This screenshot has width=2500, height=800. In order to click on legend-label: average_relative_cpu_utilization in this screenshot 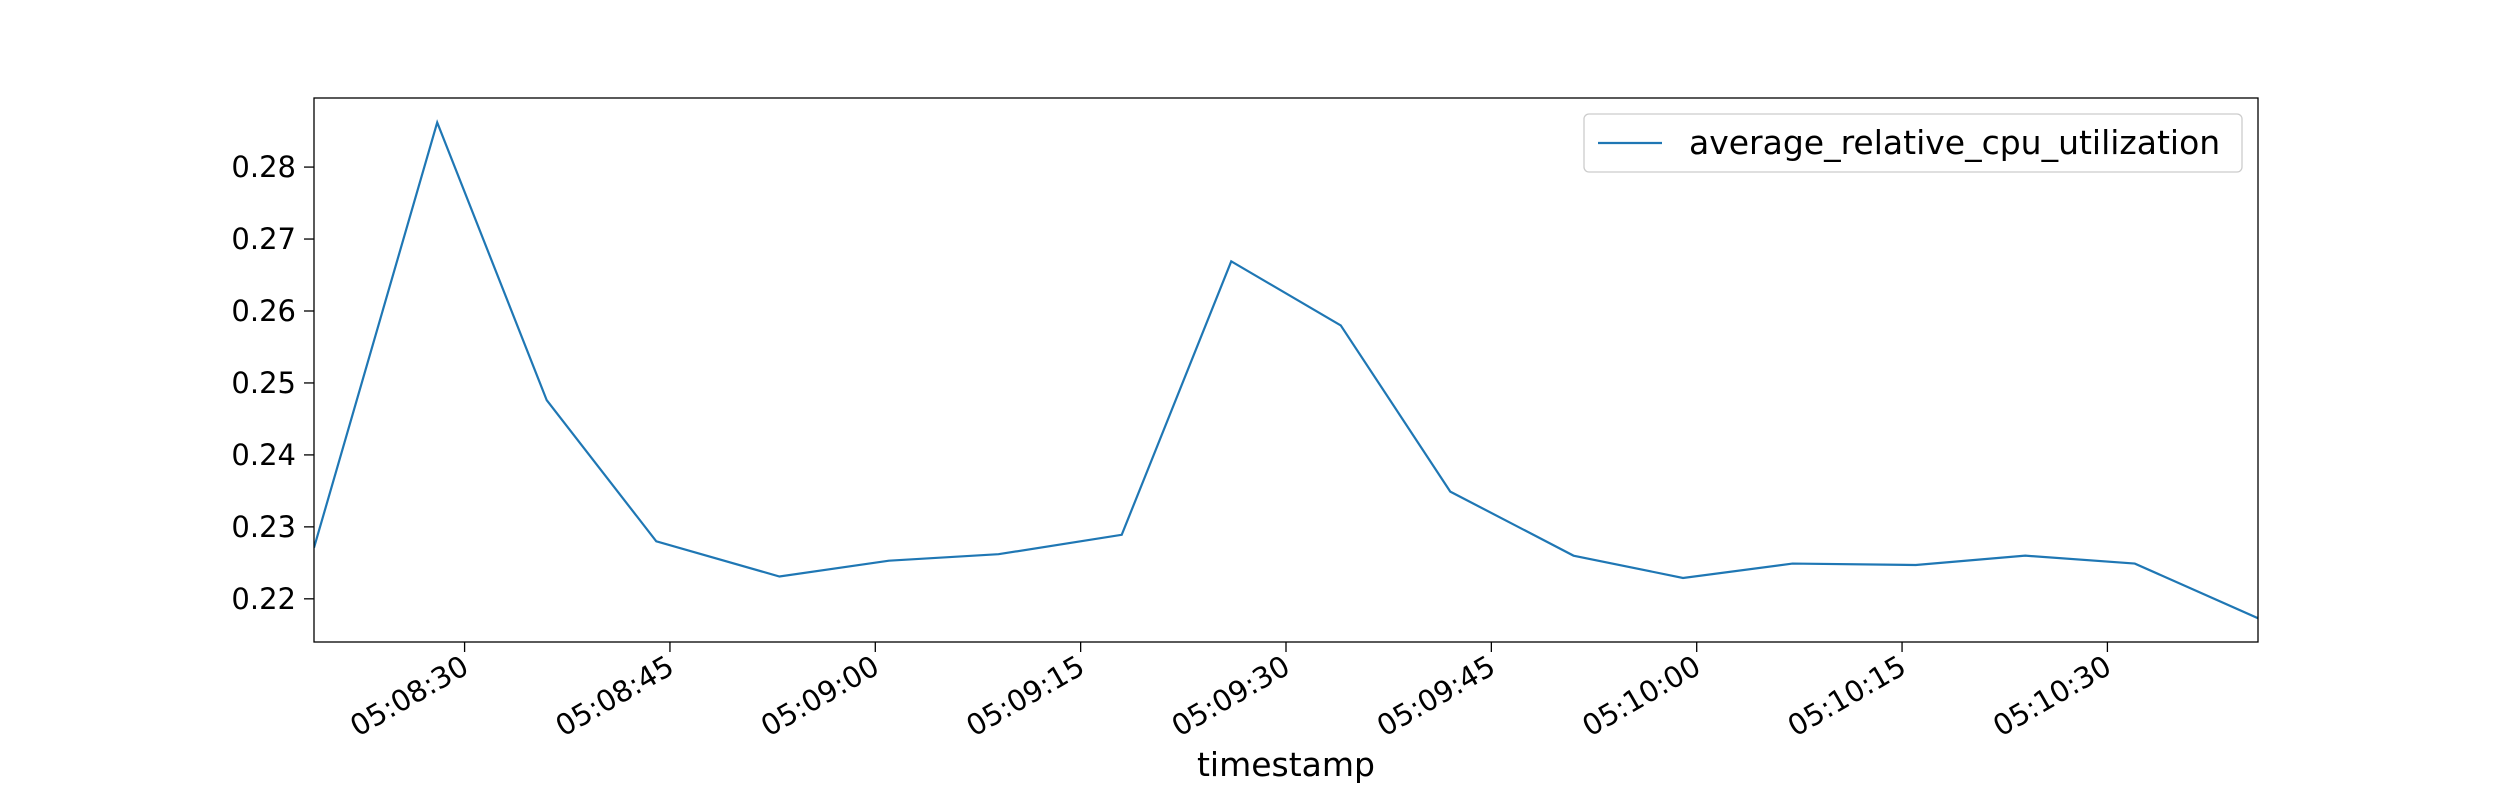, I will do `click(1954, 142)`.